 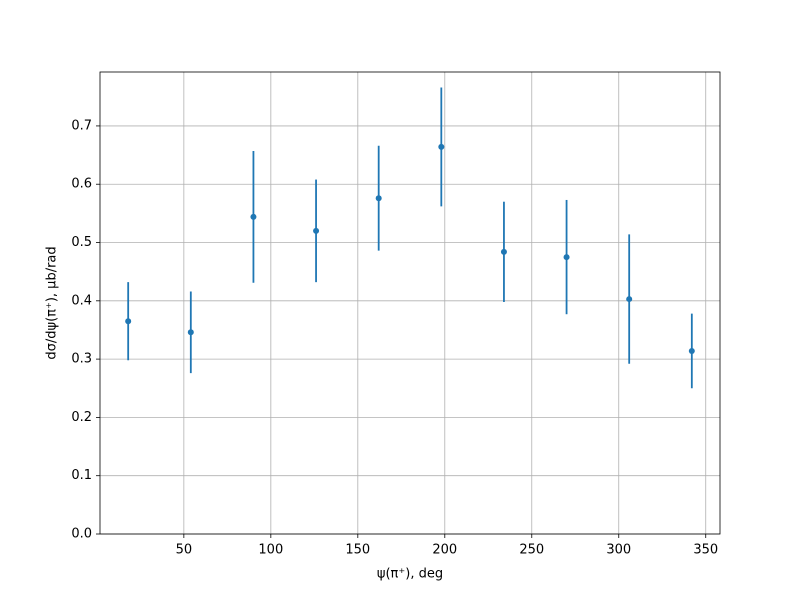 What do you see at coordinates (618, 550) in the screenshot?
I see `x-tick-label: 300` at bounding box center [618, 550].